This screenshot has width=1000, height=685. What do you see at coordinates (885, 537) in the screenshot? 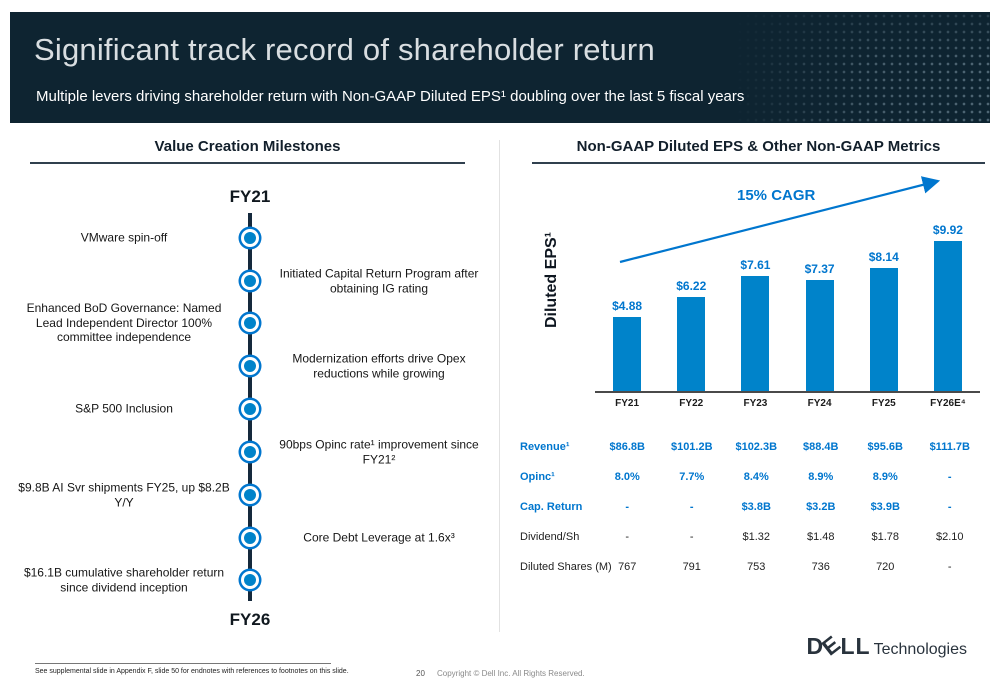
I see `metric-value: $1.78` at bounding box center [885, 537].